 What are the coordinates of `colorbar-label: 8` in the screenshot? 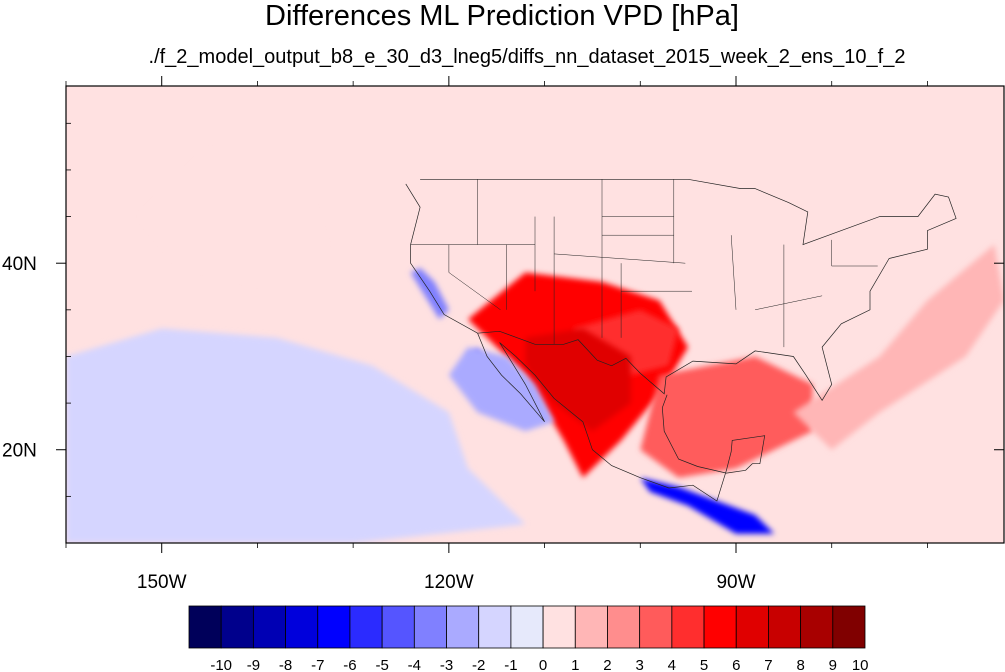 It's located at (800, 664).